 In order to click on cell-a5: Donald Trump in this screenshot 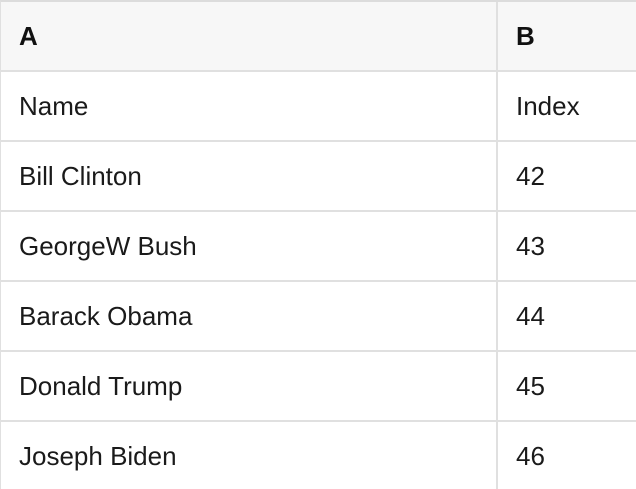, I will do `click(101, 385)`.